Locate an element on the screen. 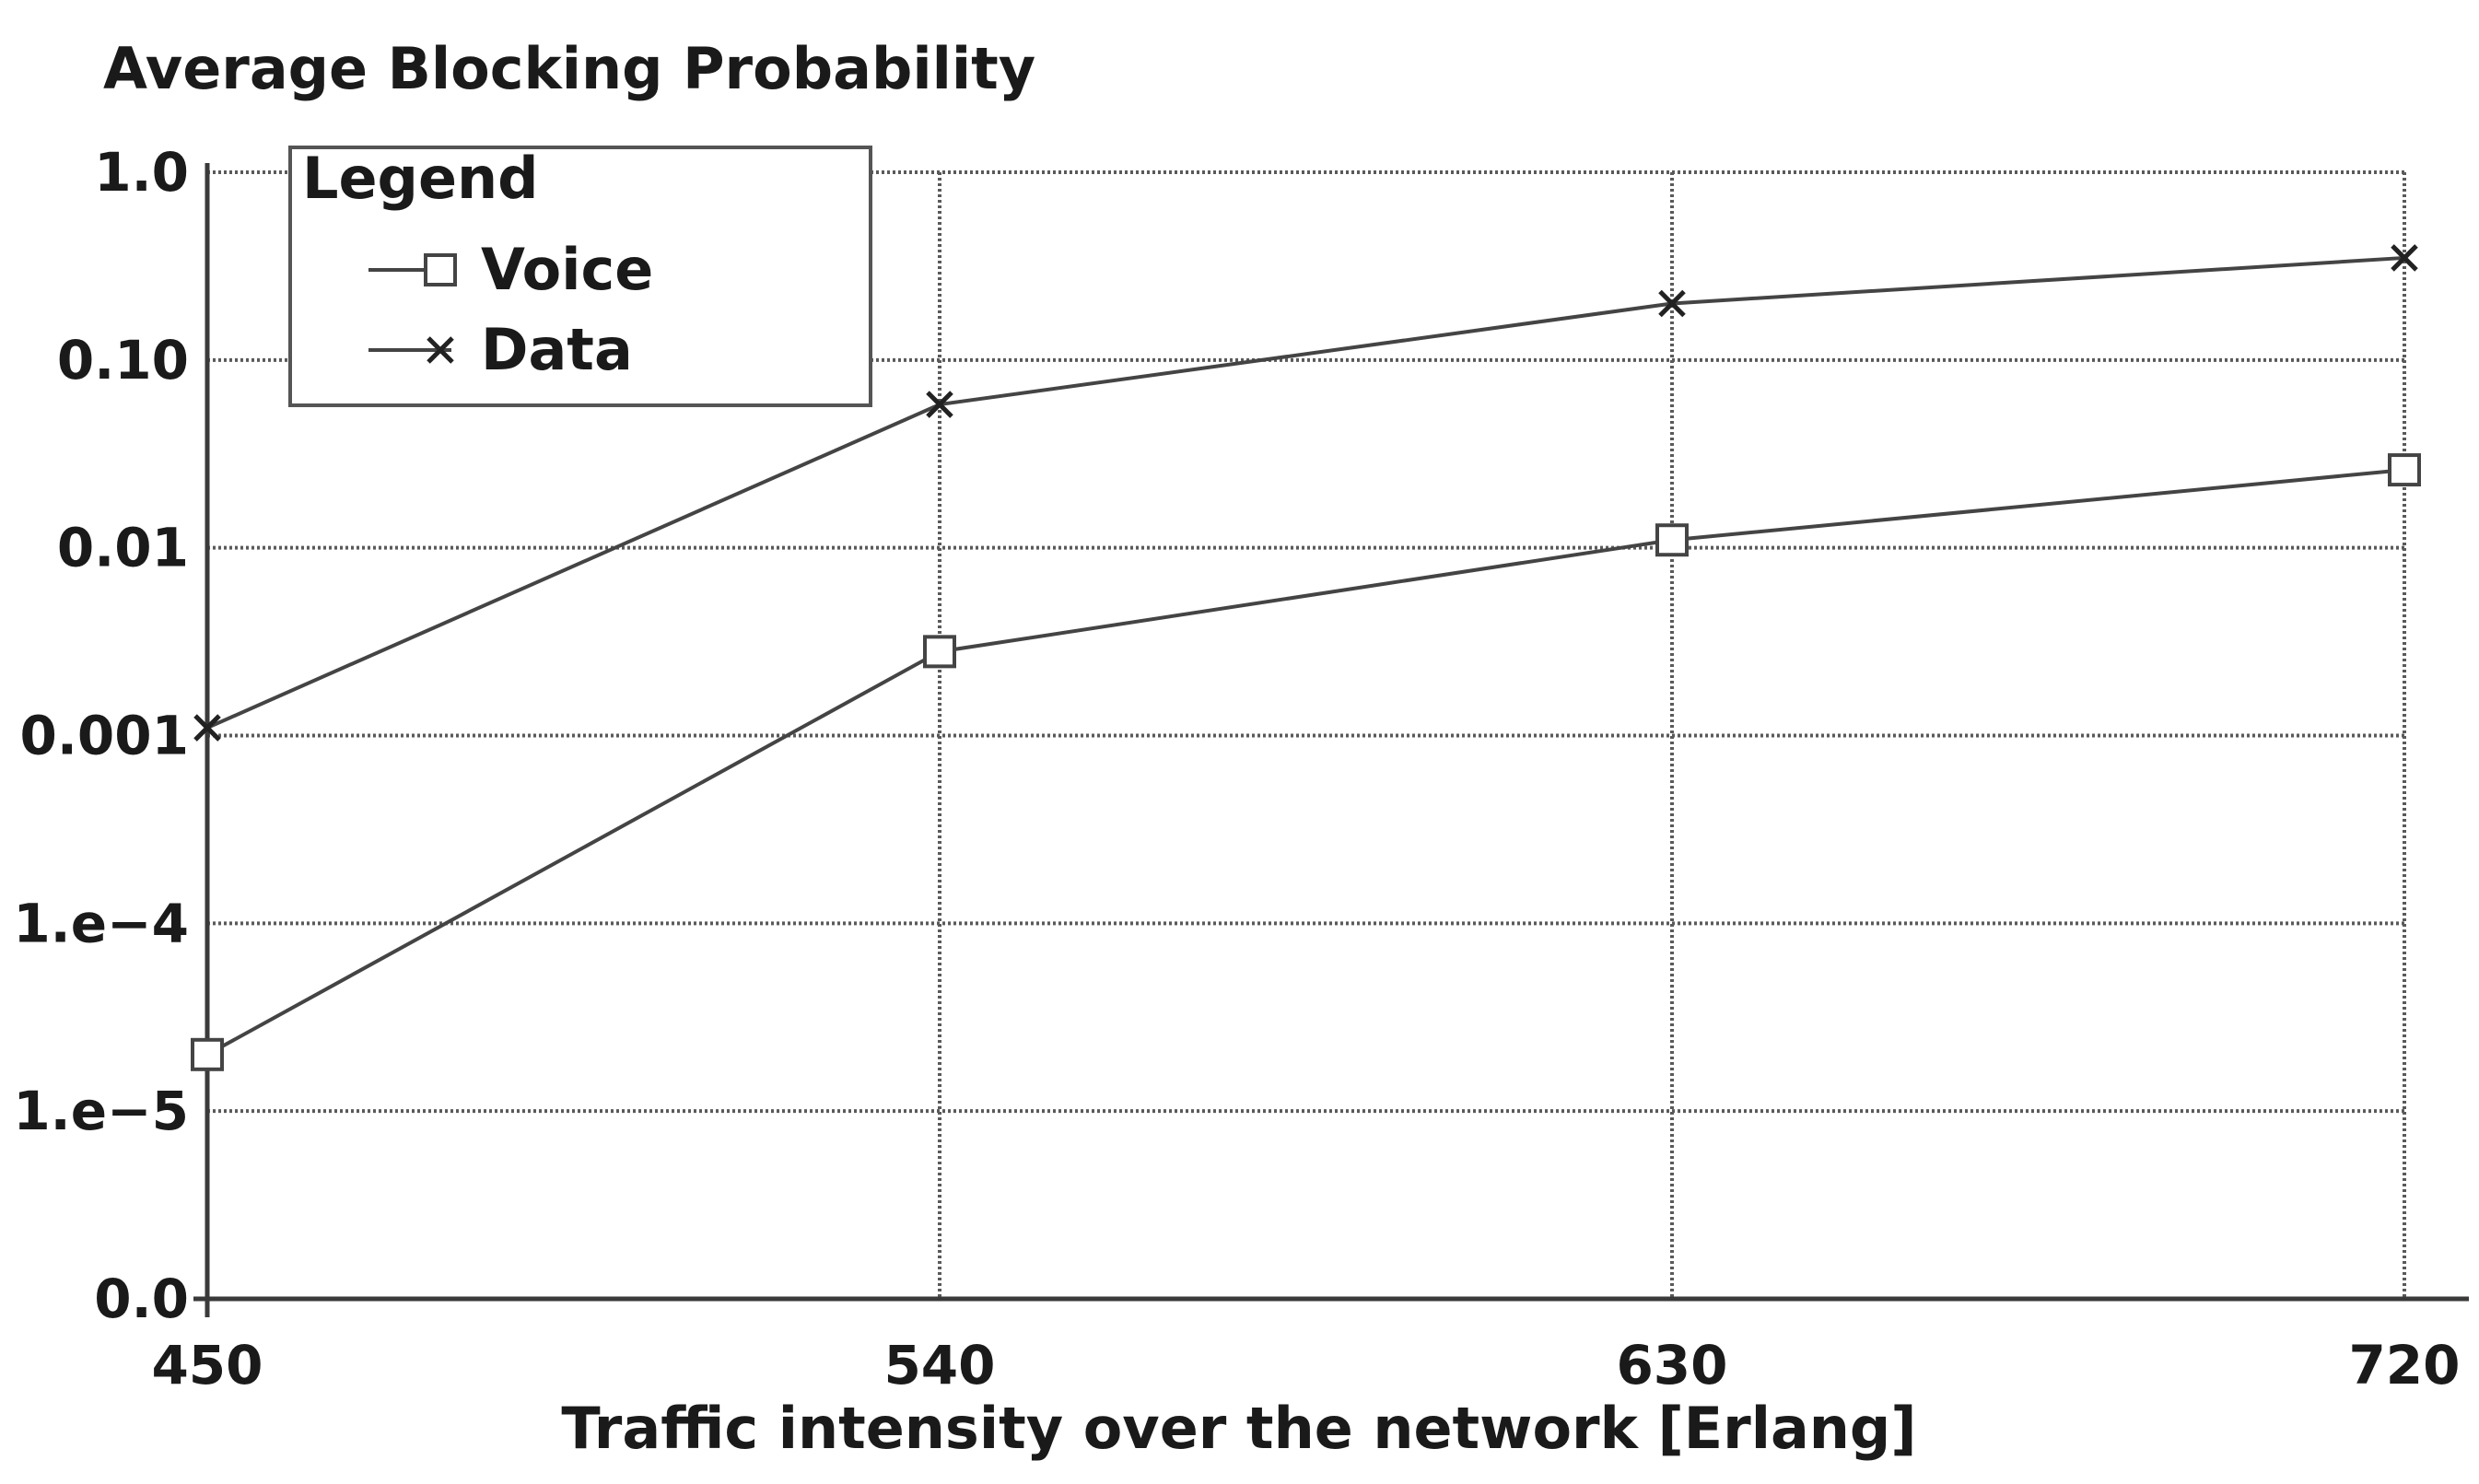 This screenshot has height=1484, width=2479. legend-item-data: Data is located at coordinates (500, 349).